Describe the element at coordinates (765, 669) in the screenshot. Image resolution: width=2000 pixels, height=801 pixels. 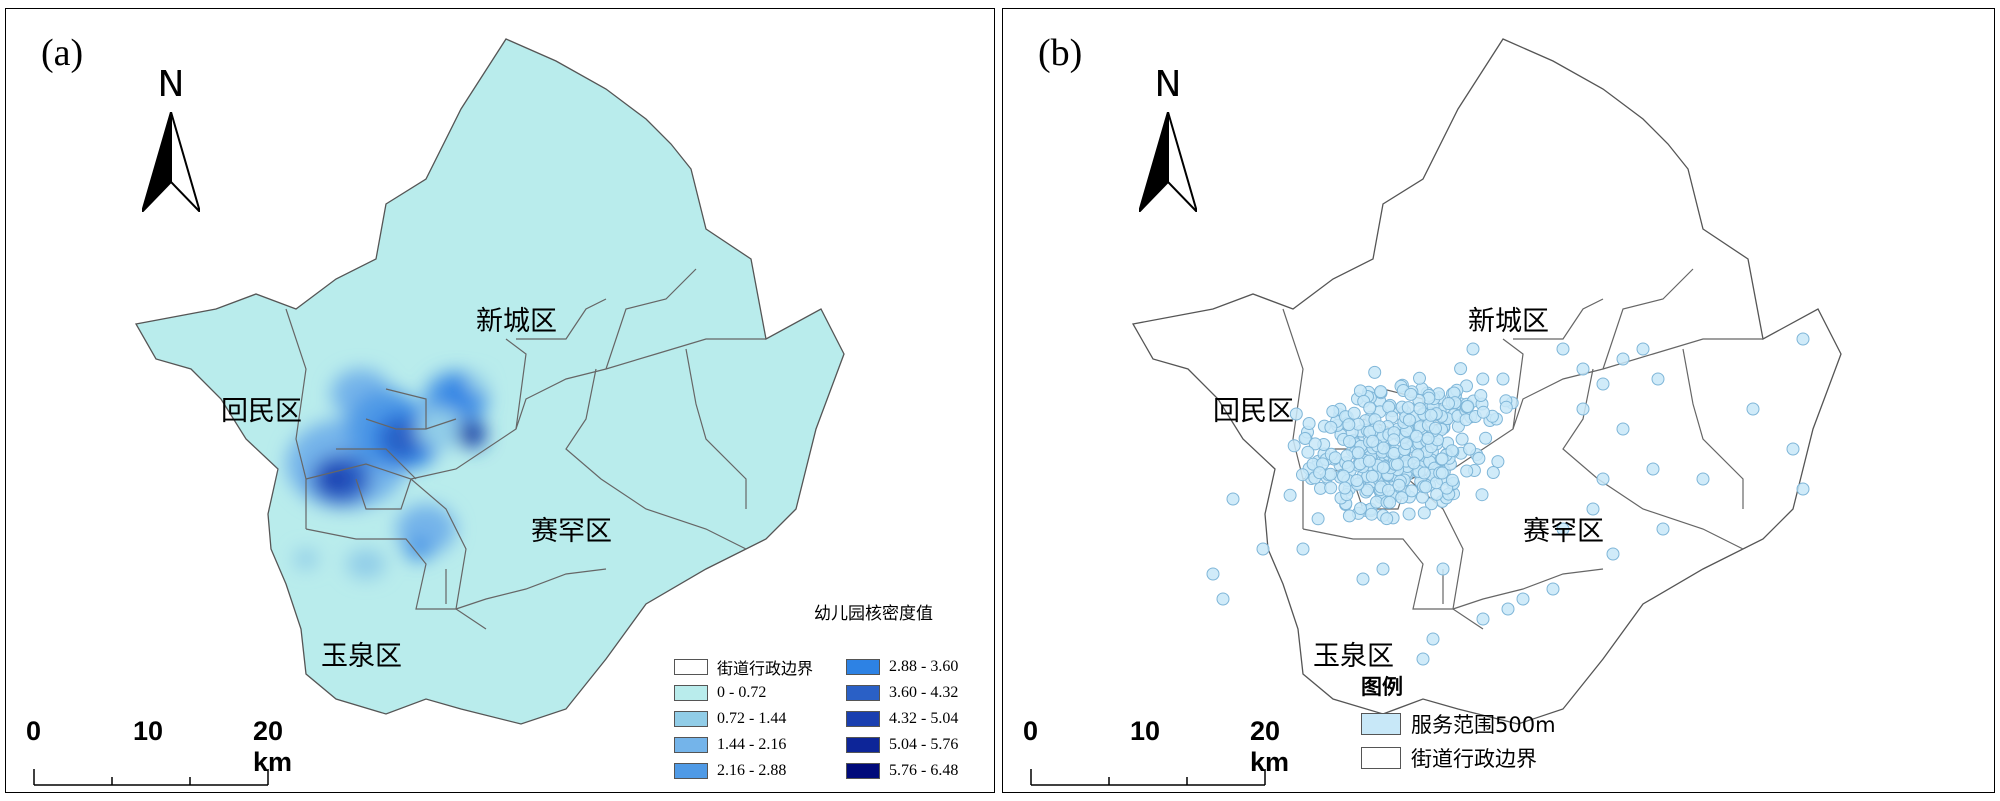
I see `legend-label-boundary: 街道行政边界` at that location.